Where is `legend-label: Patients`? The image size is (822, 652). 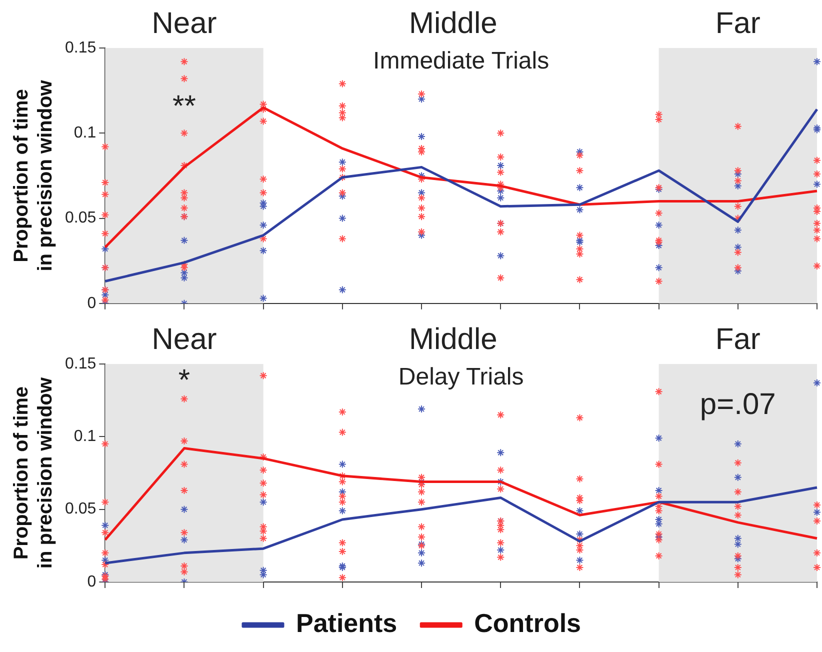
legend-label: Patients is located at coordinates (347, 623).